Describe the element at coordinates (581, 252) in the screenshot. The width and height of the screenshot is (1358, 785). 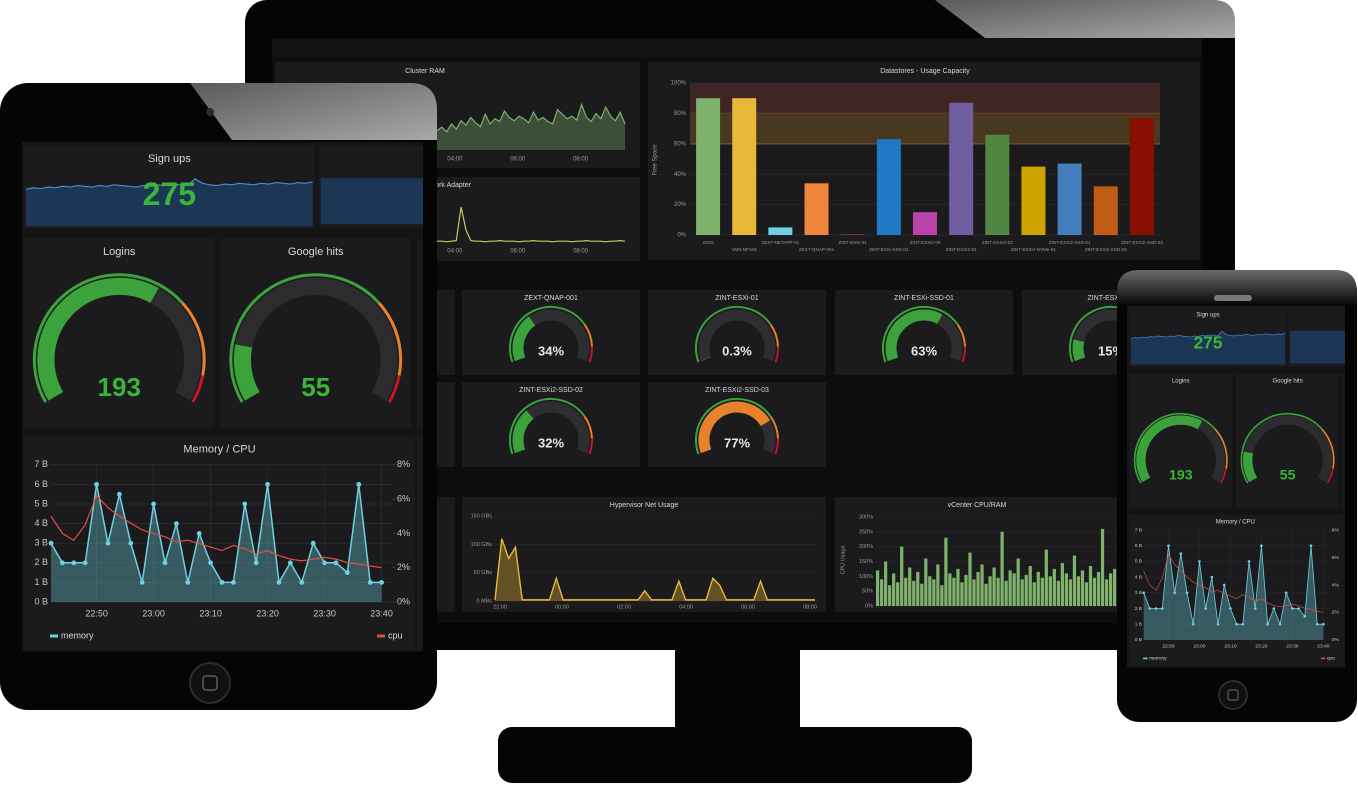
I see `x-tick-label: 08:00` at that location.